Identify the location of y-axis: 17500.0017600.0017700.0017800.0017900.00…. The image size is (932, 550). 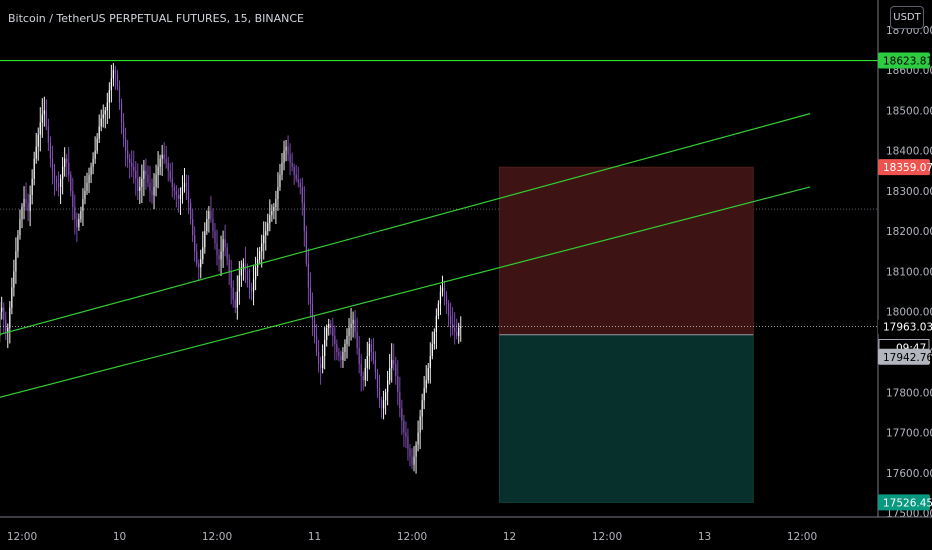
(904, 260).